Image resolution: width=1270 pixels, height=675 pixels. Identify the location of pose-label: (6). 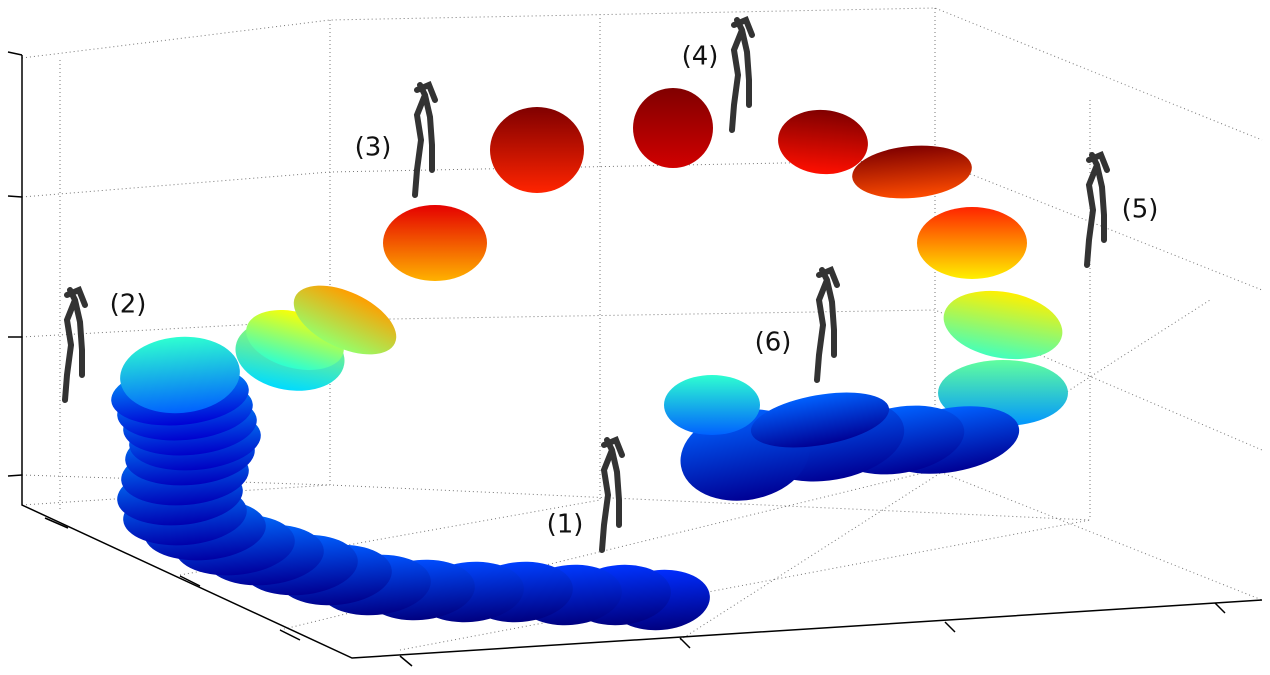
(773, 343).